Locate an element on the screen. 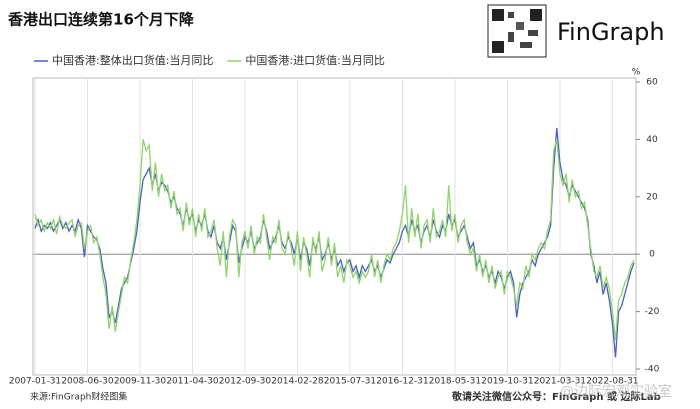 The image size is (700, 409). x-tick-label: 2019-10-31 is located at coordinates (507, 382).